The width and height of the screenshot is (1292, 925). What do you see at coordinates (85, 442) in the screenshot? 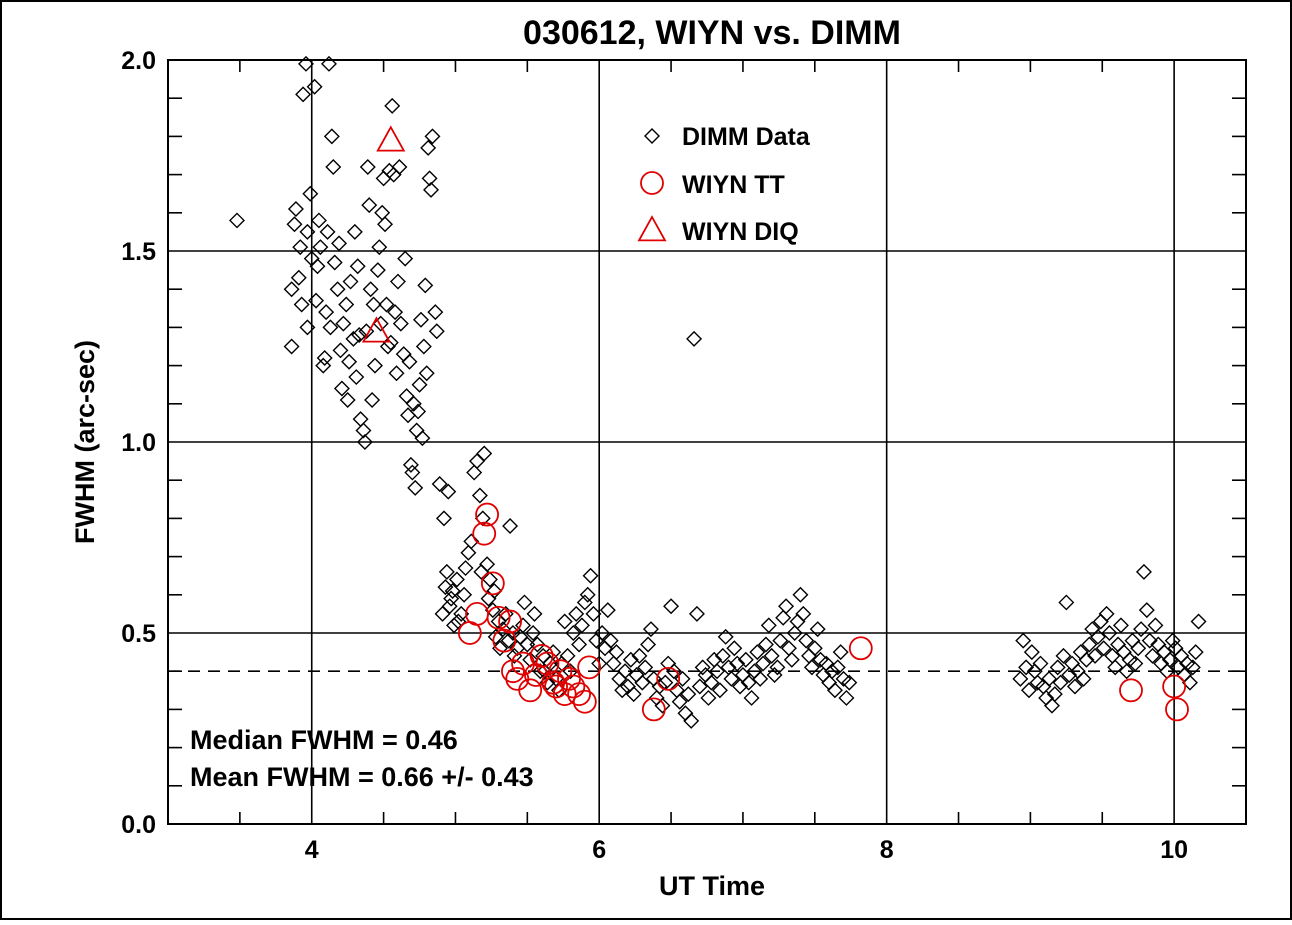
I see `y-axis-label: FWHM (arc-sec)` at bounding box center [85, 442].